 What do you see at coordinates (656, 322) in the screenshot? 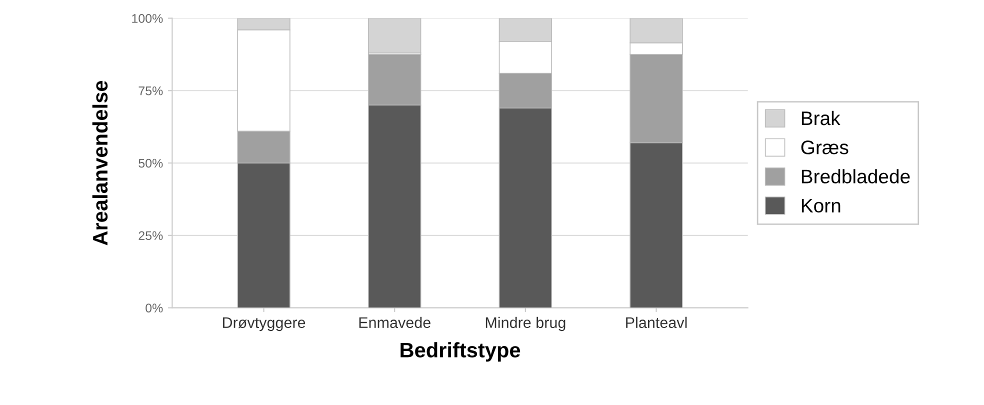
I see `x-tick-label: Planteavl` at bounding box center [656, 322].